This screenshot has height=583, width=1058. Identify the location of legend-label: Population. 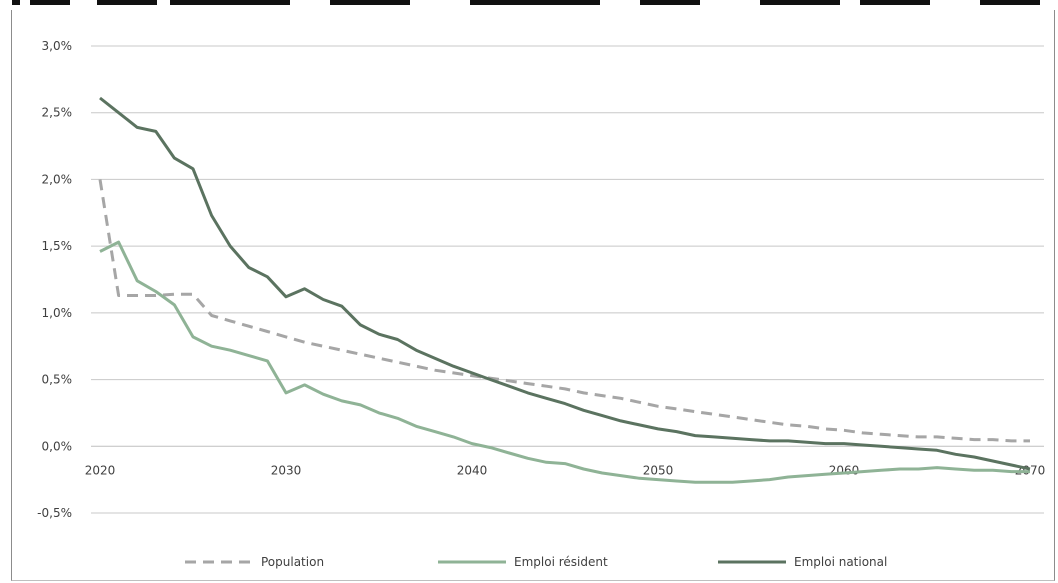
(292, 562).